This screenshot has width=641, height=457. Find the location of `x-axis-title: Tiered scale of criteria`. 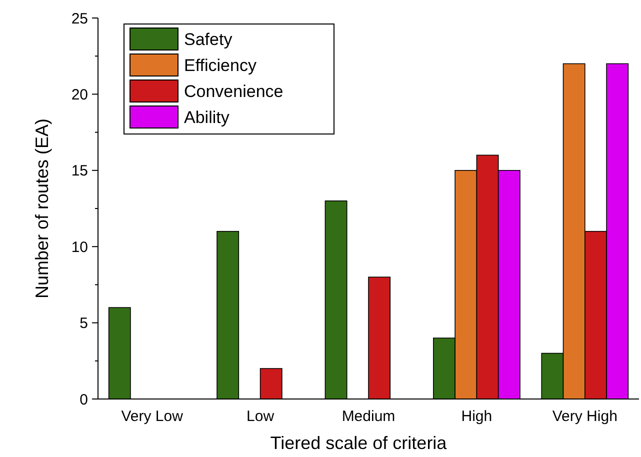

x-axis-title: Tiered scale of criteria is located at coordinates (359, 443).